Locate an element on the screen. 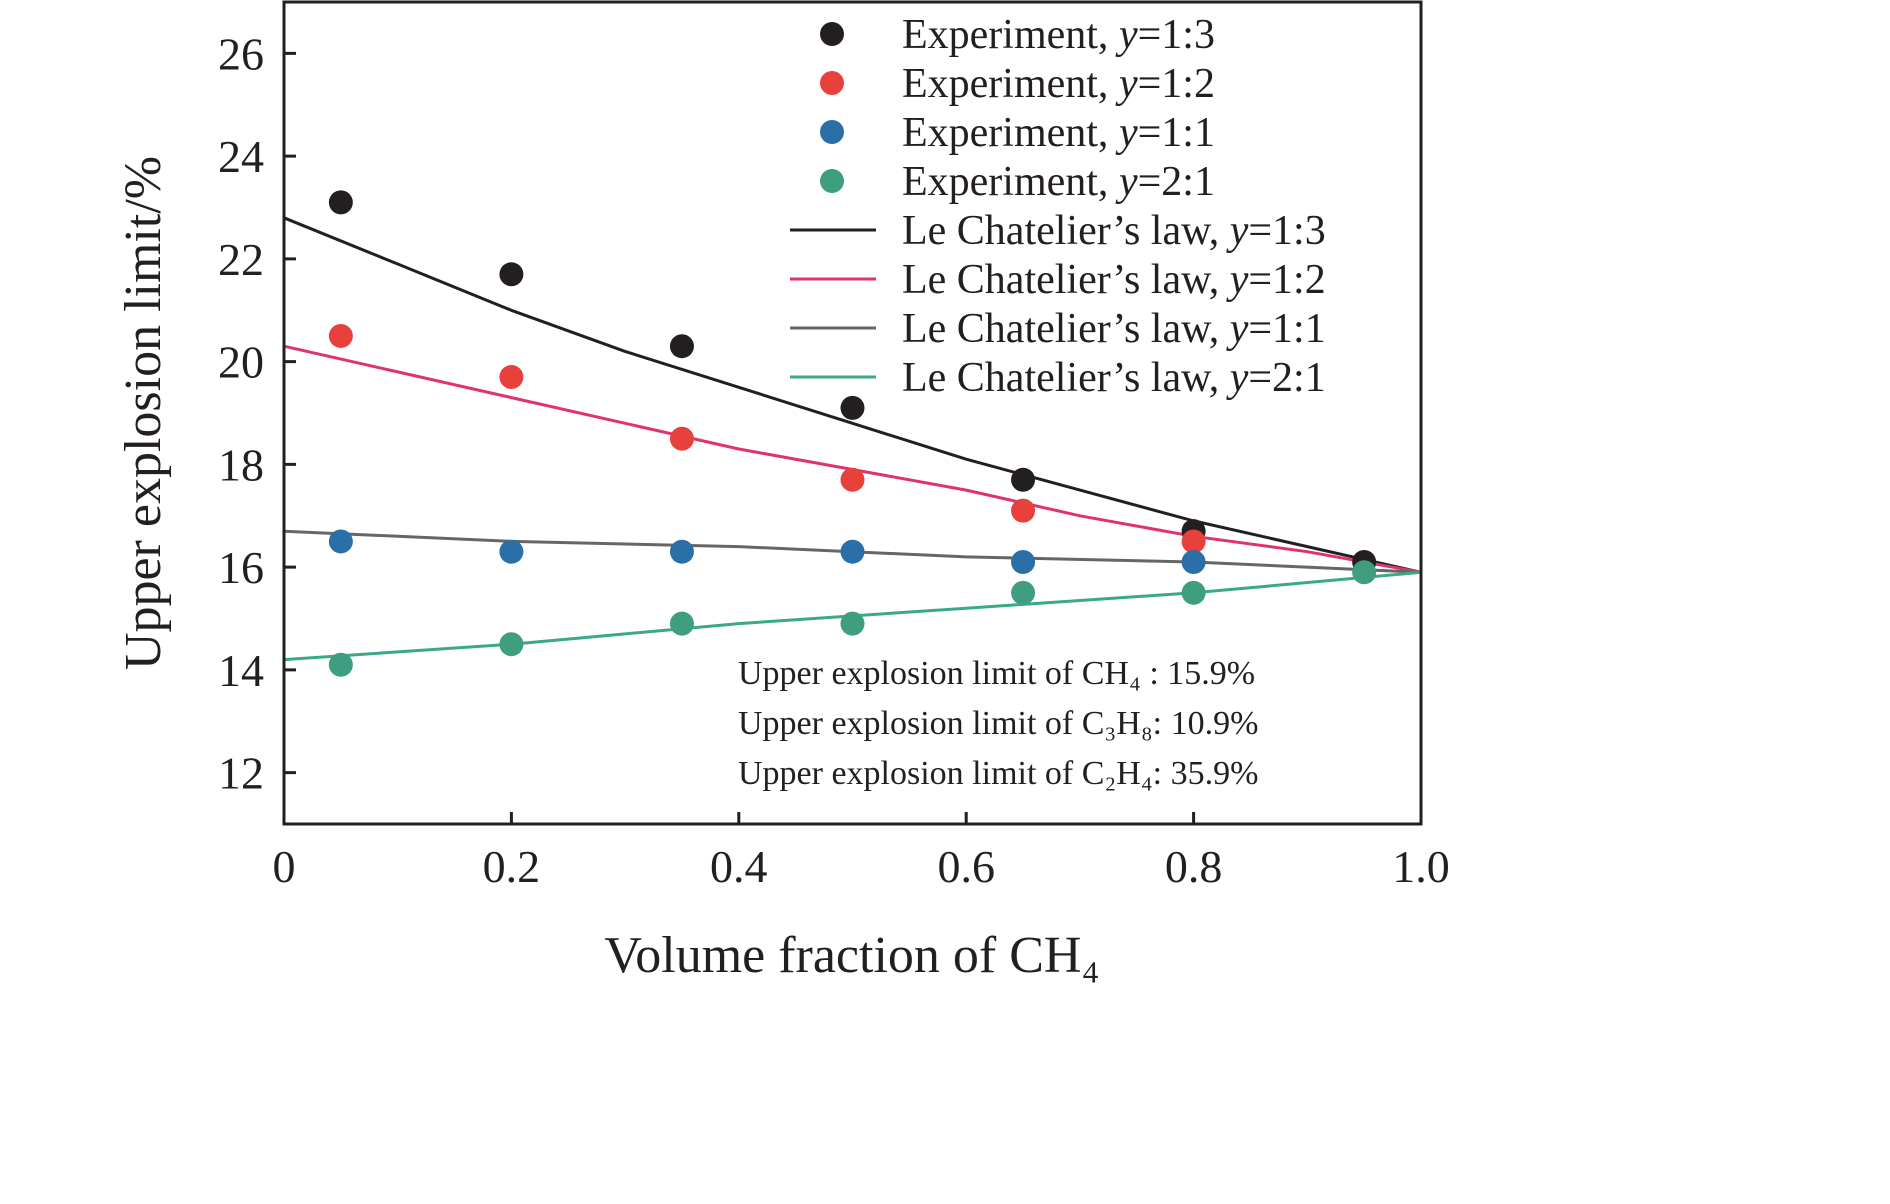 Image resolution: width=1890 pixels, height=1204 pixels. legend-label: Experiment, y=1:3 is located at coordinates (1058, 35).